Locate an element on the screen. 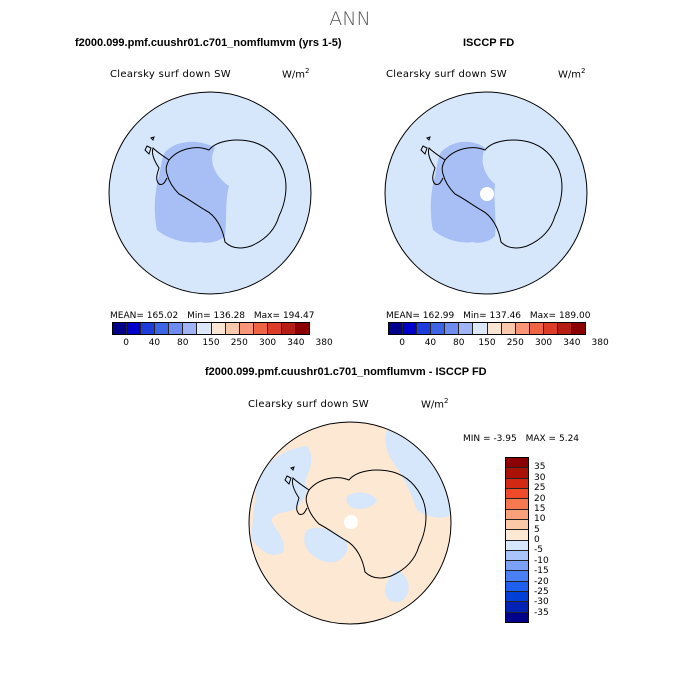 The height and width of the screenshot is (700, 700). diff-stats: MIN = -3.95 MAX = 5.24 is located at coordinates (521, 439).